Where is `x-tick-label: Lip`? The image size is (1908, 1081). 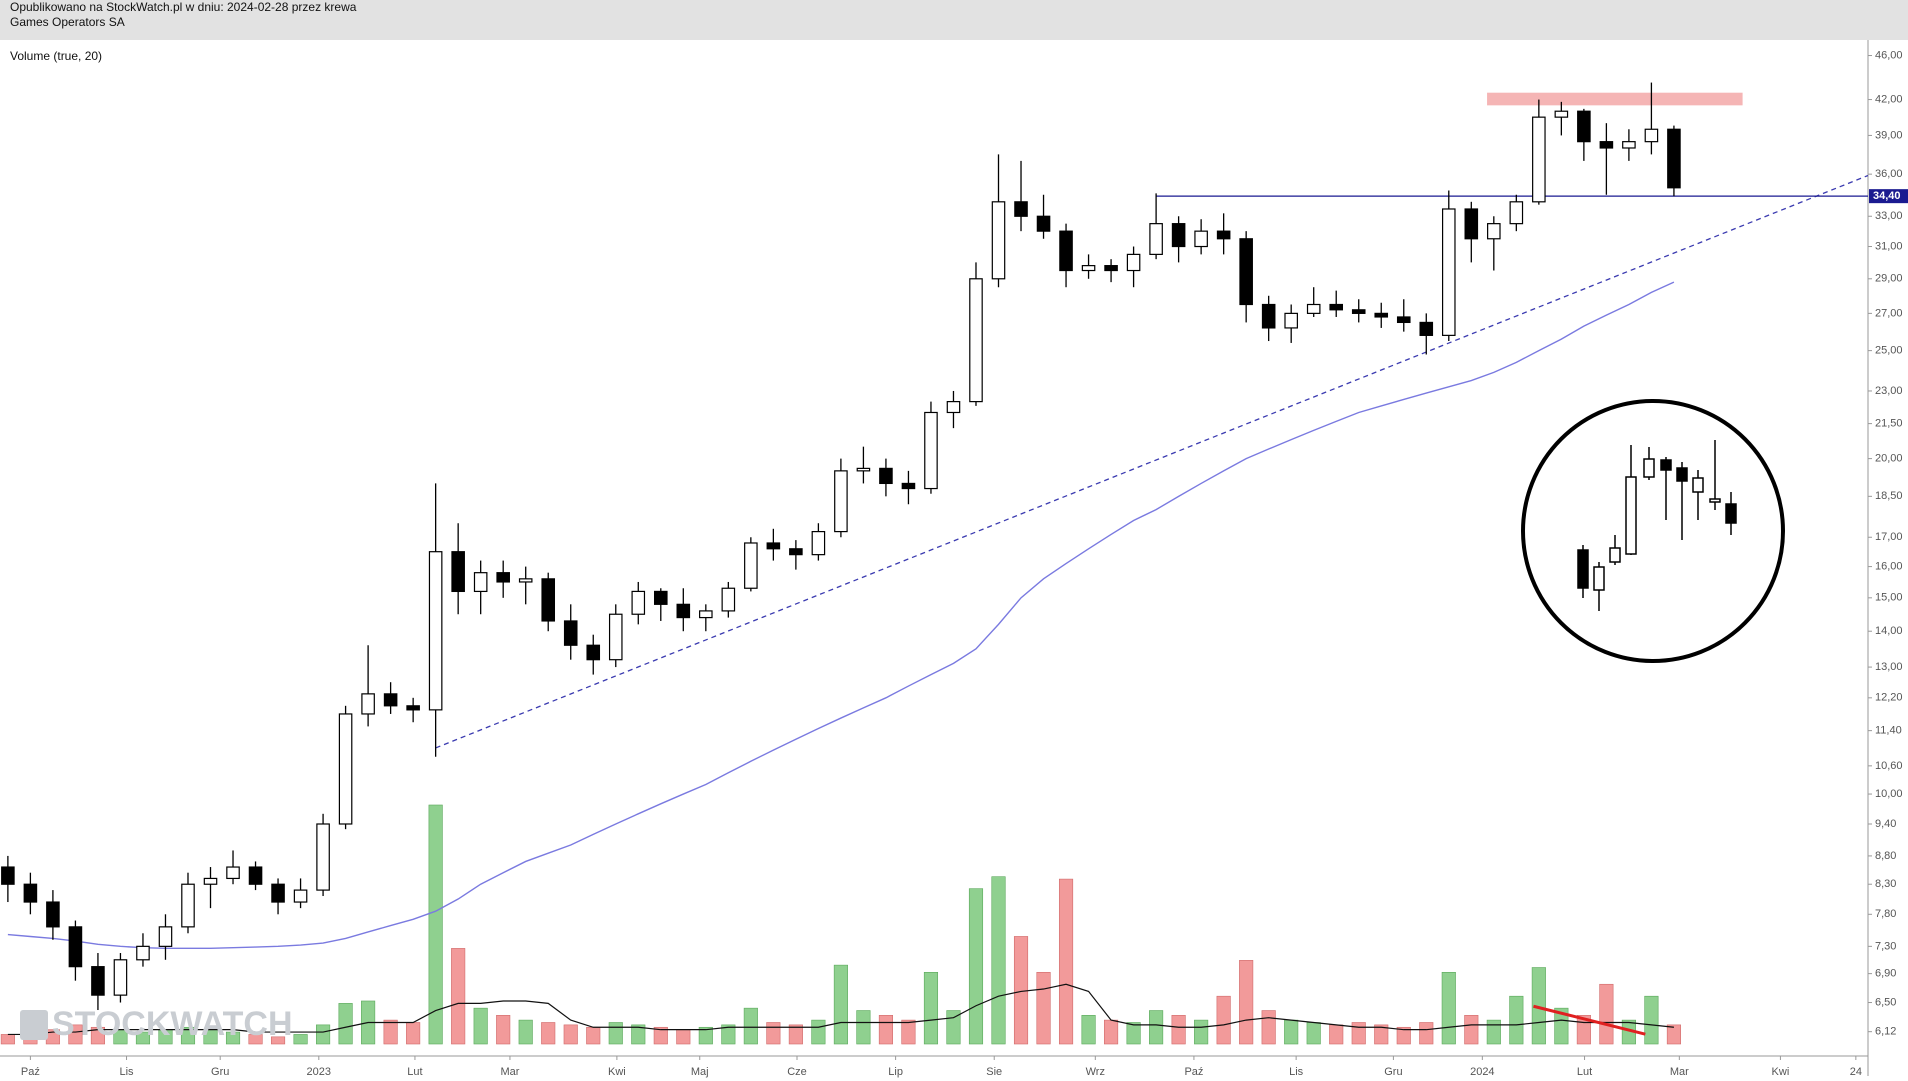
x-tick-label: Lip is located at coordinates (895, 1072).